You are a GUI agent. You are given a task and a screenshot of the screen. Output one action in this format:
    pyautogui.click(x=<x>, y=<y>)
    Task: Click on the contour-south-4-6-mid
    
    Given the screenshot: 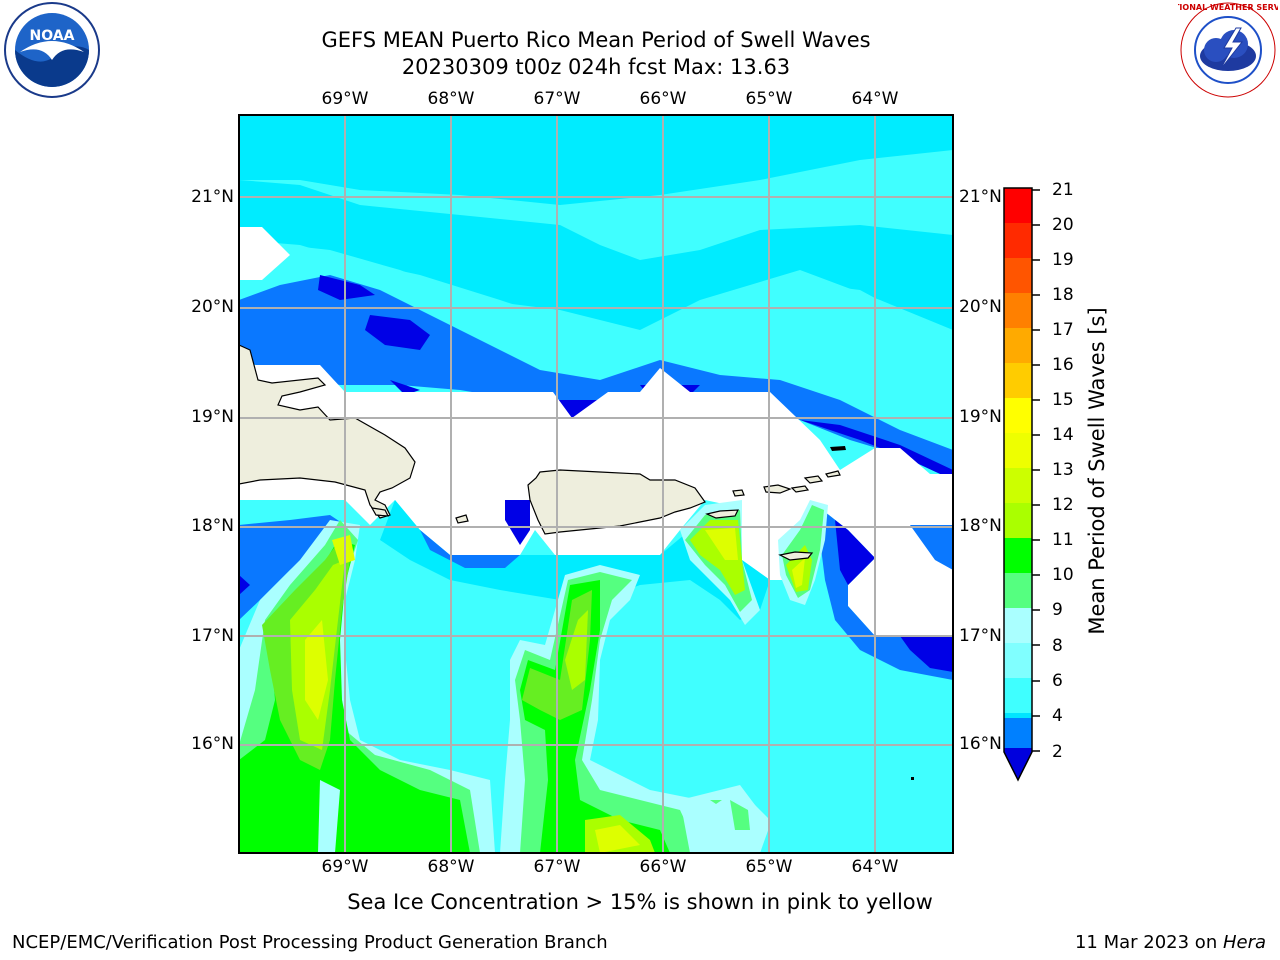 What is the action you would take?
    pyautogui.click(x=470, y=549)
    